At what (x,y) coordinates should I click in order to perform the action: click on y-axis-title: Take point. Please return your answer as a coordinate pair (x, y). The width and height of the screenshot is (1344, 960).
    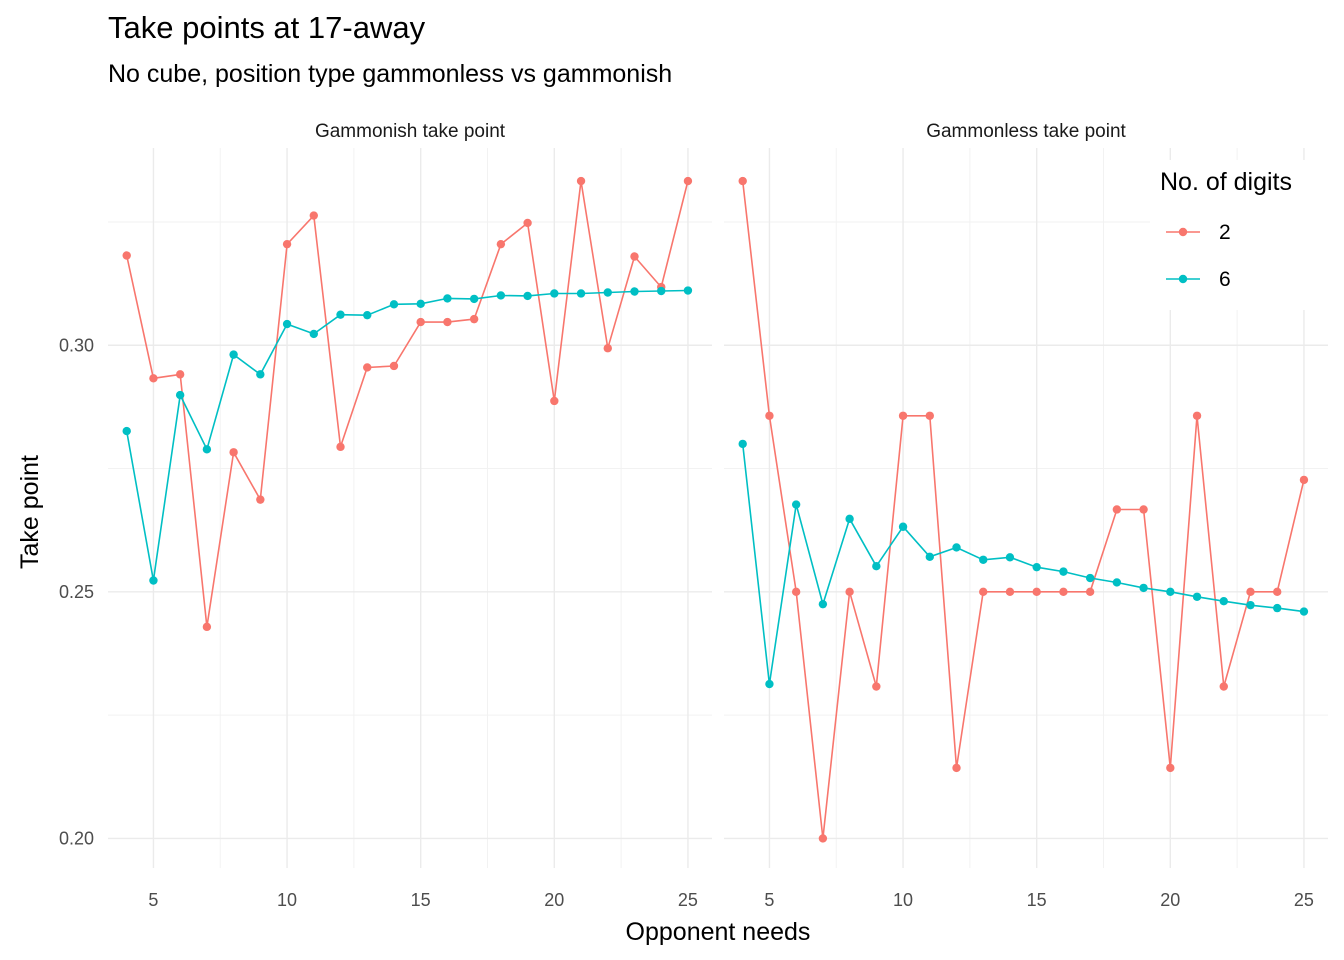
    Looking at the image, I should click on (30, 512).